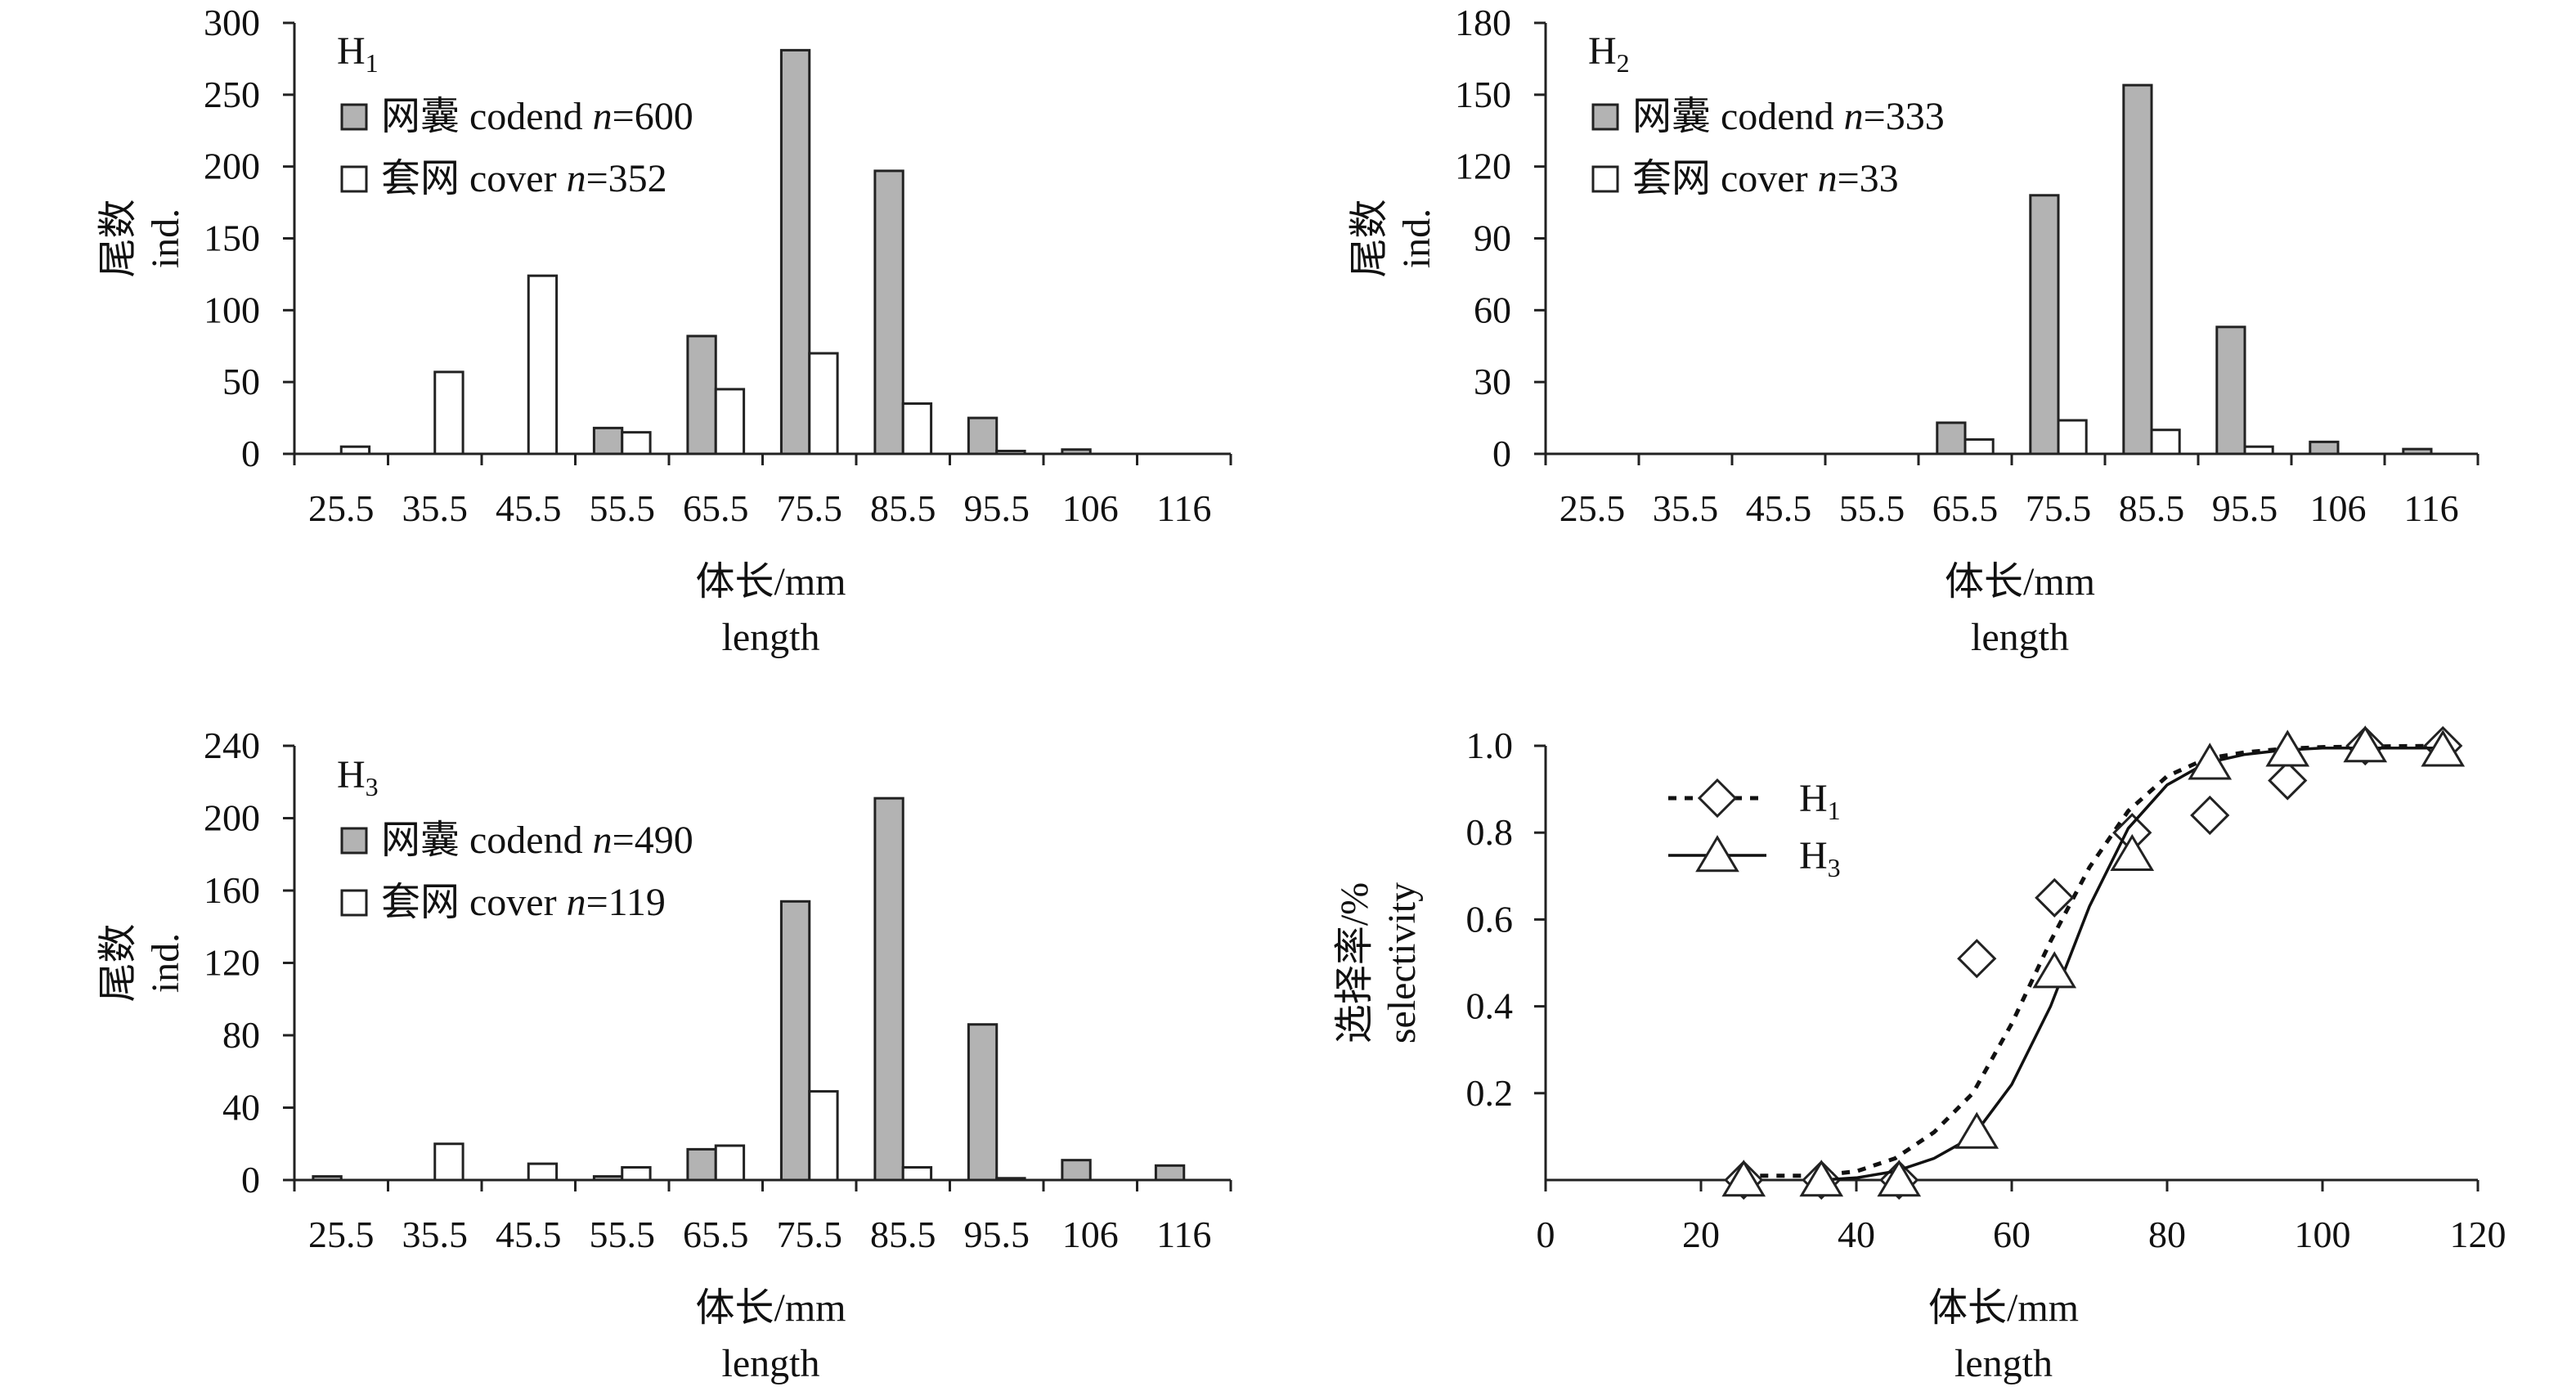  Describe the element at coordinates (1493, 238) in the screenshot. I see `y-tick-label: 90` at that location.